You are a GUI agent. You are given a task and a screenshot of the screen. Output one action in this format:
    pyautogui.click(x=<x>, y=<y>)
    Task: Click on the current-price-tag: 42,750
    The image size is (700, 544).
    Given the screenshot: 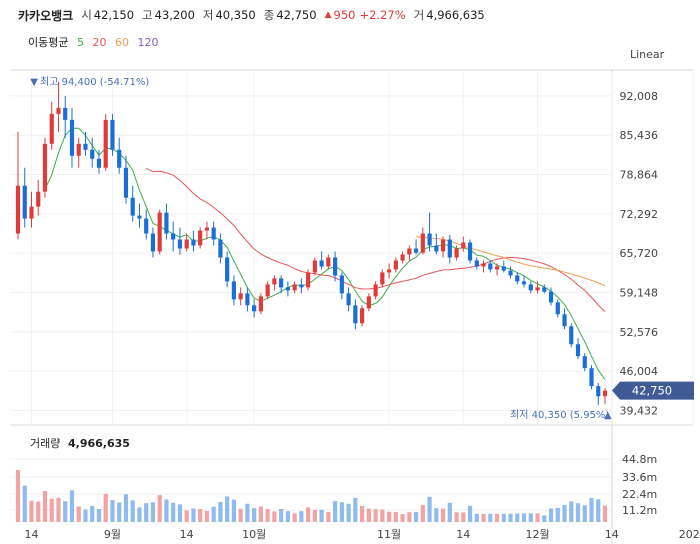 What is the action you would take?
    pyautogui.click(x=653, y=390)
    